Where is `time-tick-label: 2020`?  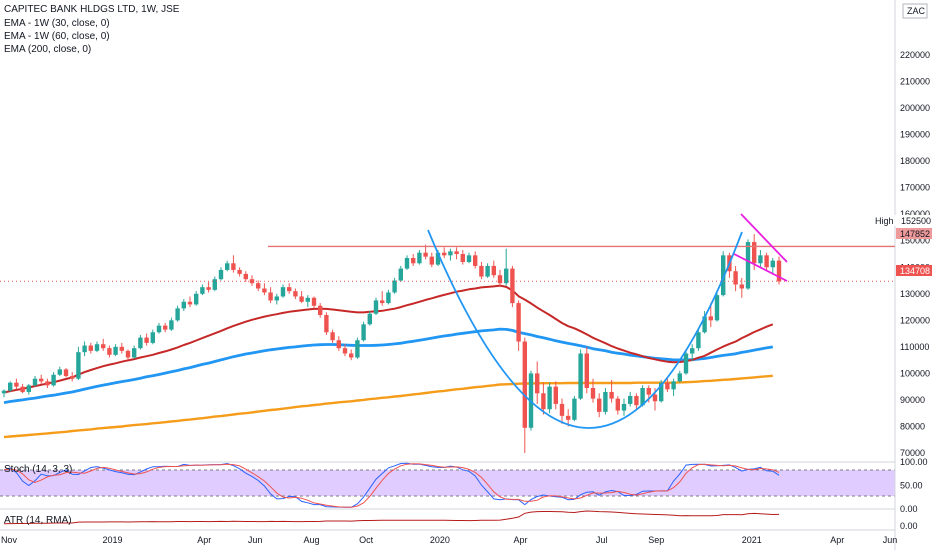
time-tick-label: 2020 is located at coordinates (440, 540).